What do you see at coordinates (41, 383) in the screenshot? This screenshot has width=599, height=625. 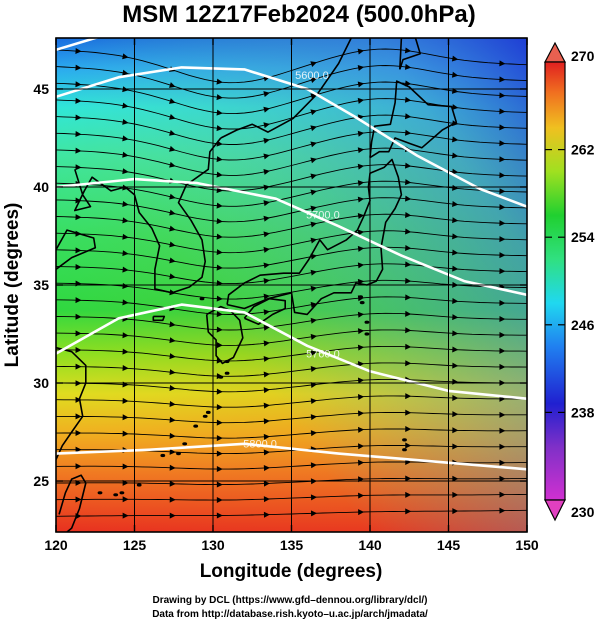 I see `y-tick-label: 30` at bounding box center [41, 383].